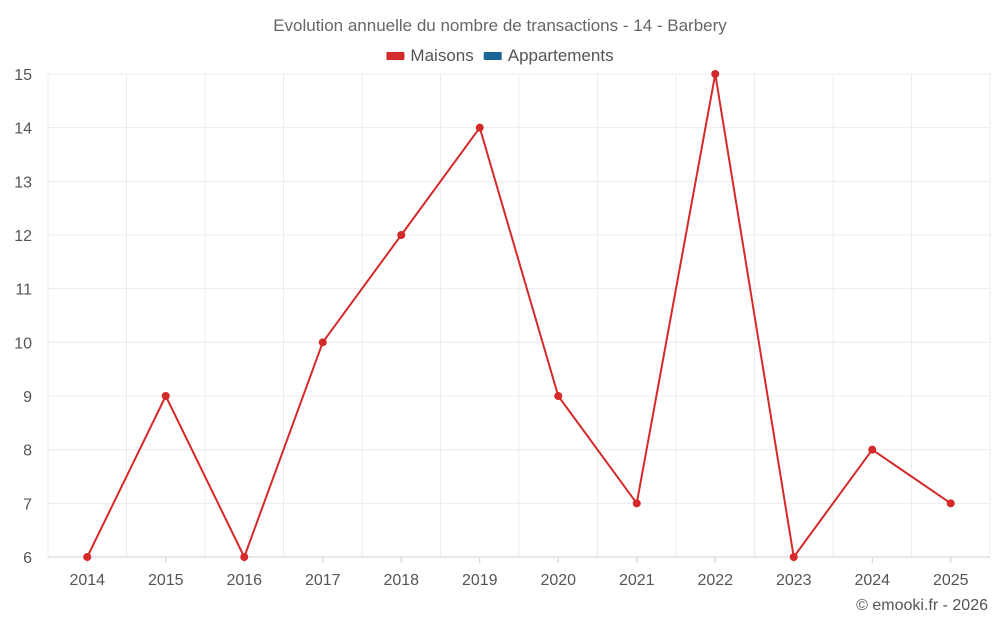 The image size is (1000, 625). What do you see at coordinates (23, 343) in the screenshot?
I see `y-tick-label: 10` at bounding box center [23, 343].